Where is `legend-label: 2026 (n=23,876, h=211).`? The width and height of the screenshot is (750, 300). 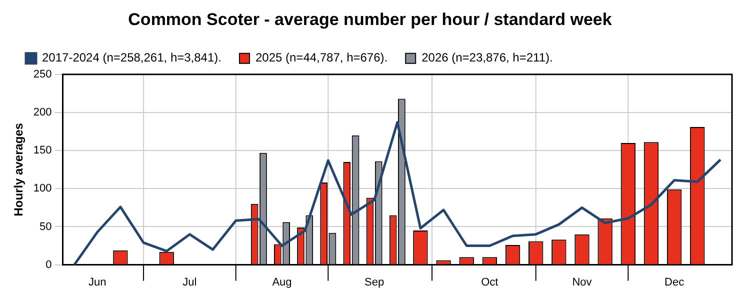 legend-label: 2026 (n=23,876, h=211). is located at coordinates (487, 57).